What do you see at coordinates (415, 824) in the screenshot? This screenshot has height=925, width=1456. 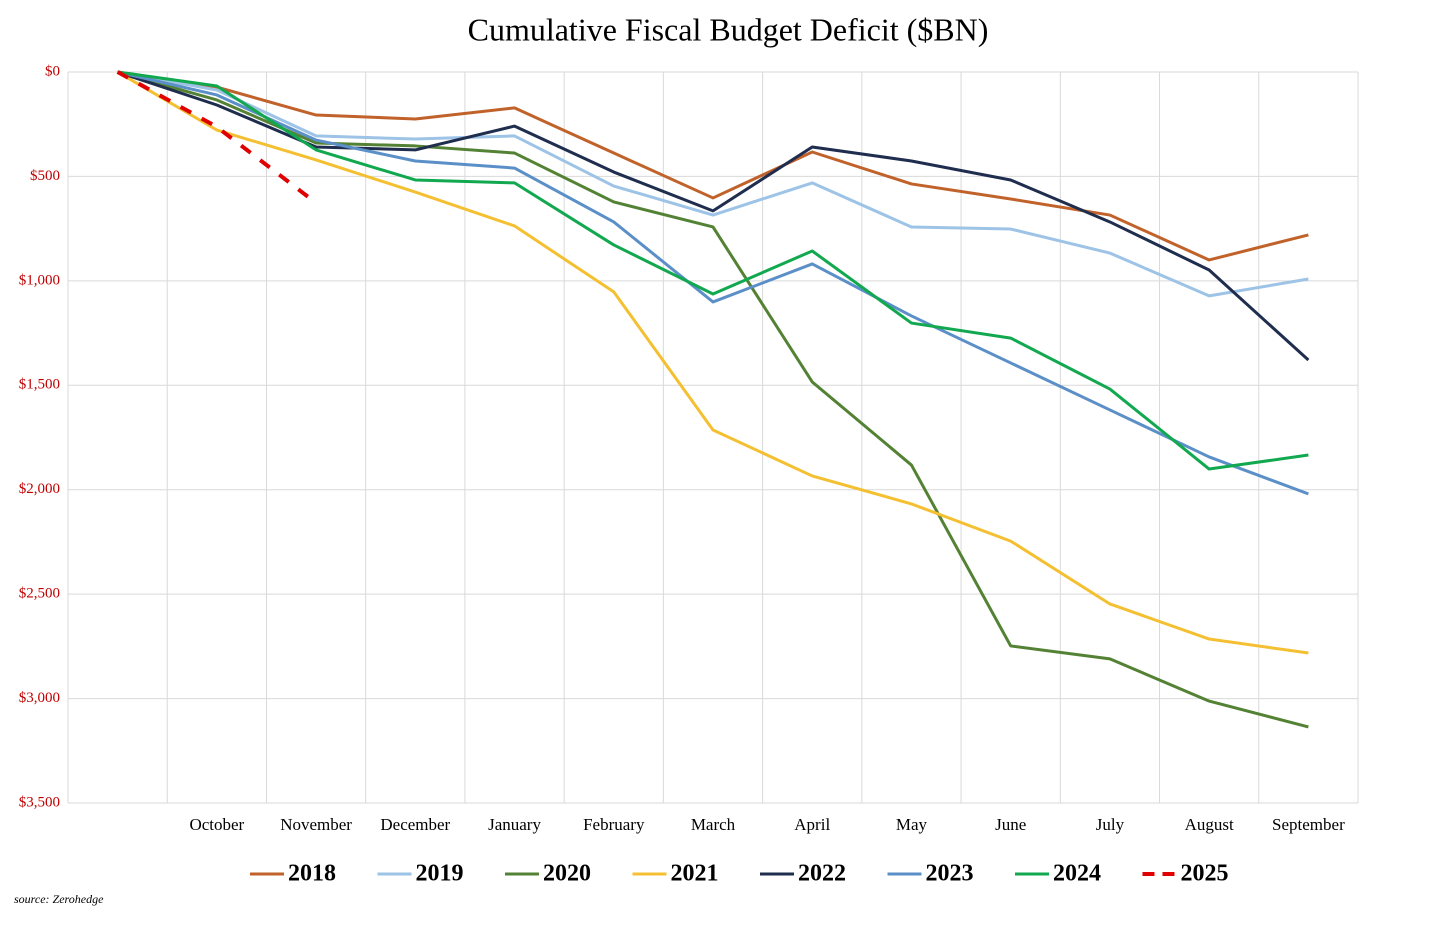 I see `x-tick-label: December` at bounding box center [415, 824].